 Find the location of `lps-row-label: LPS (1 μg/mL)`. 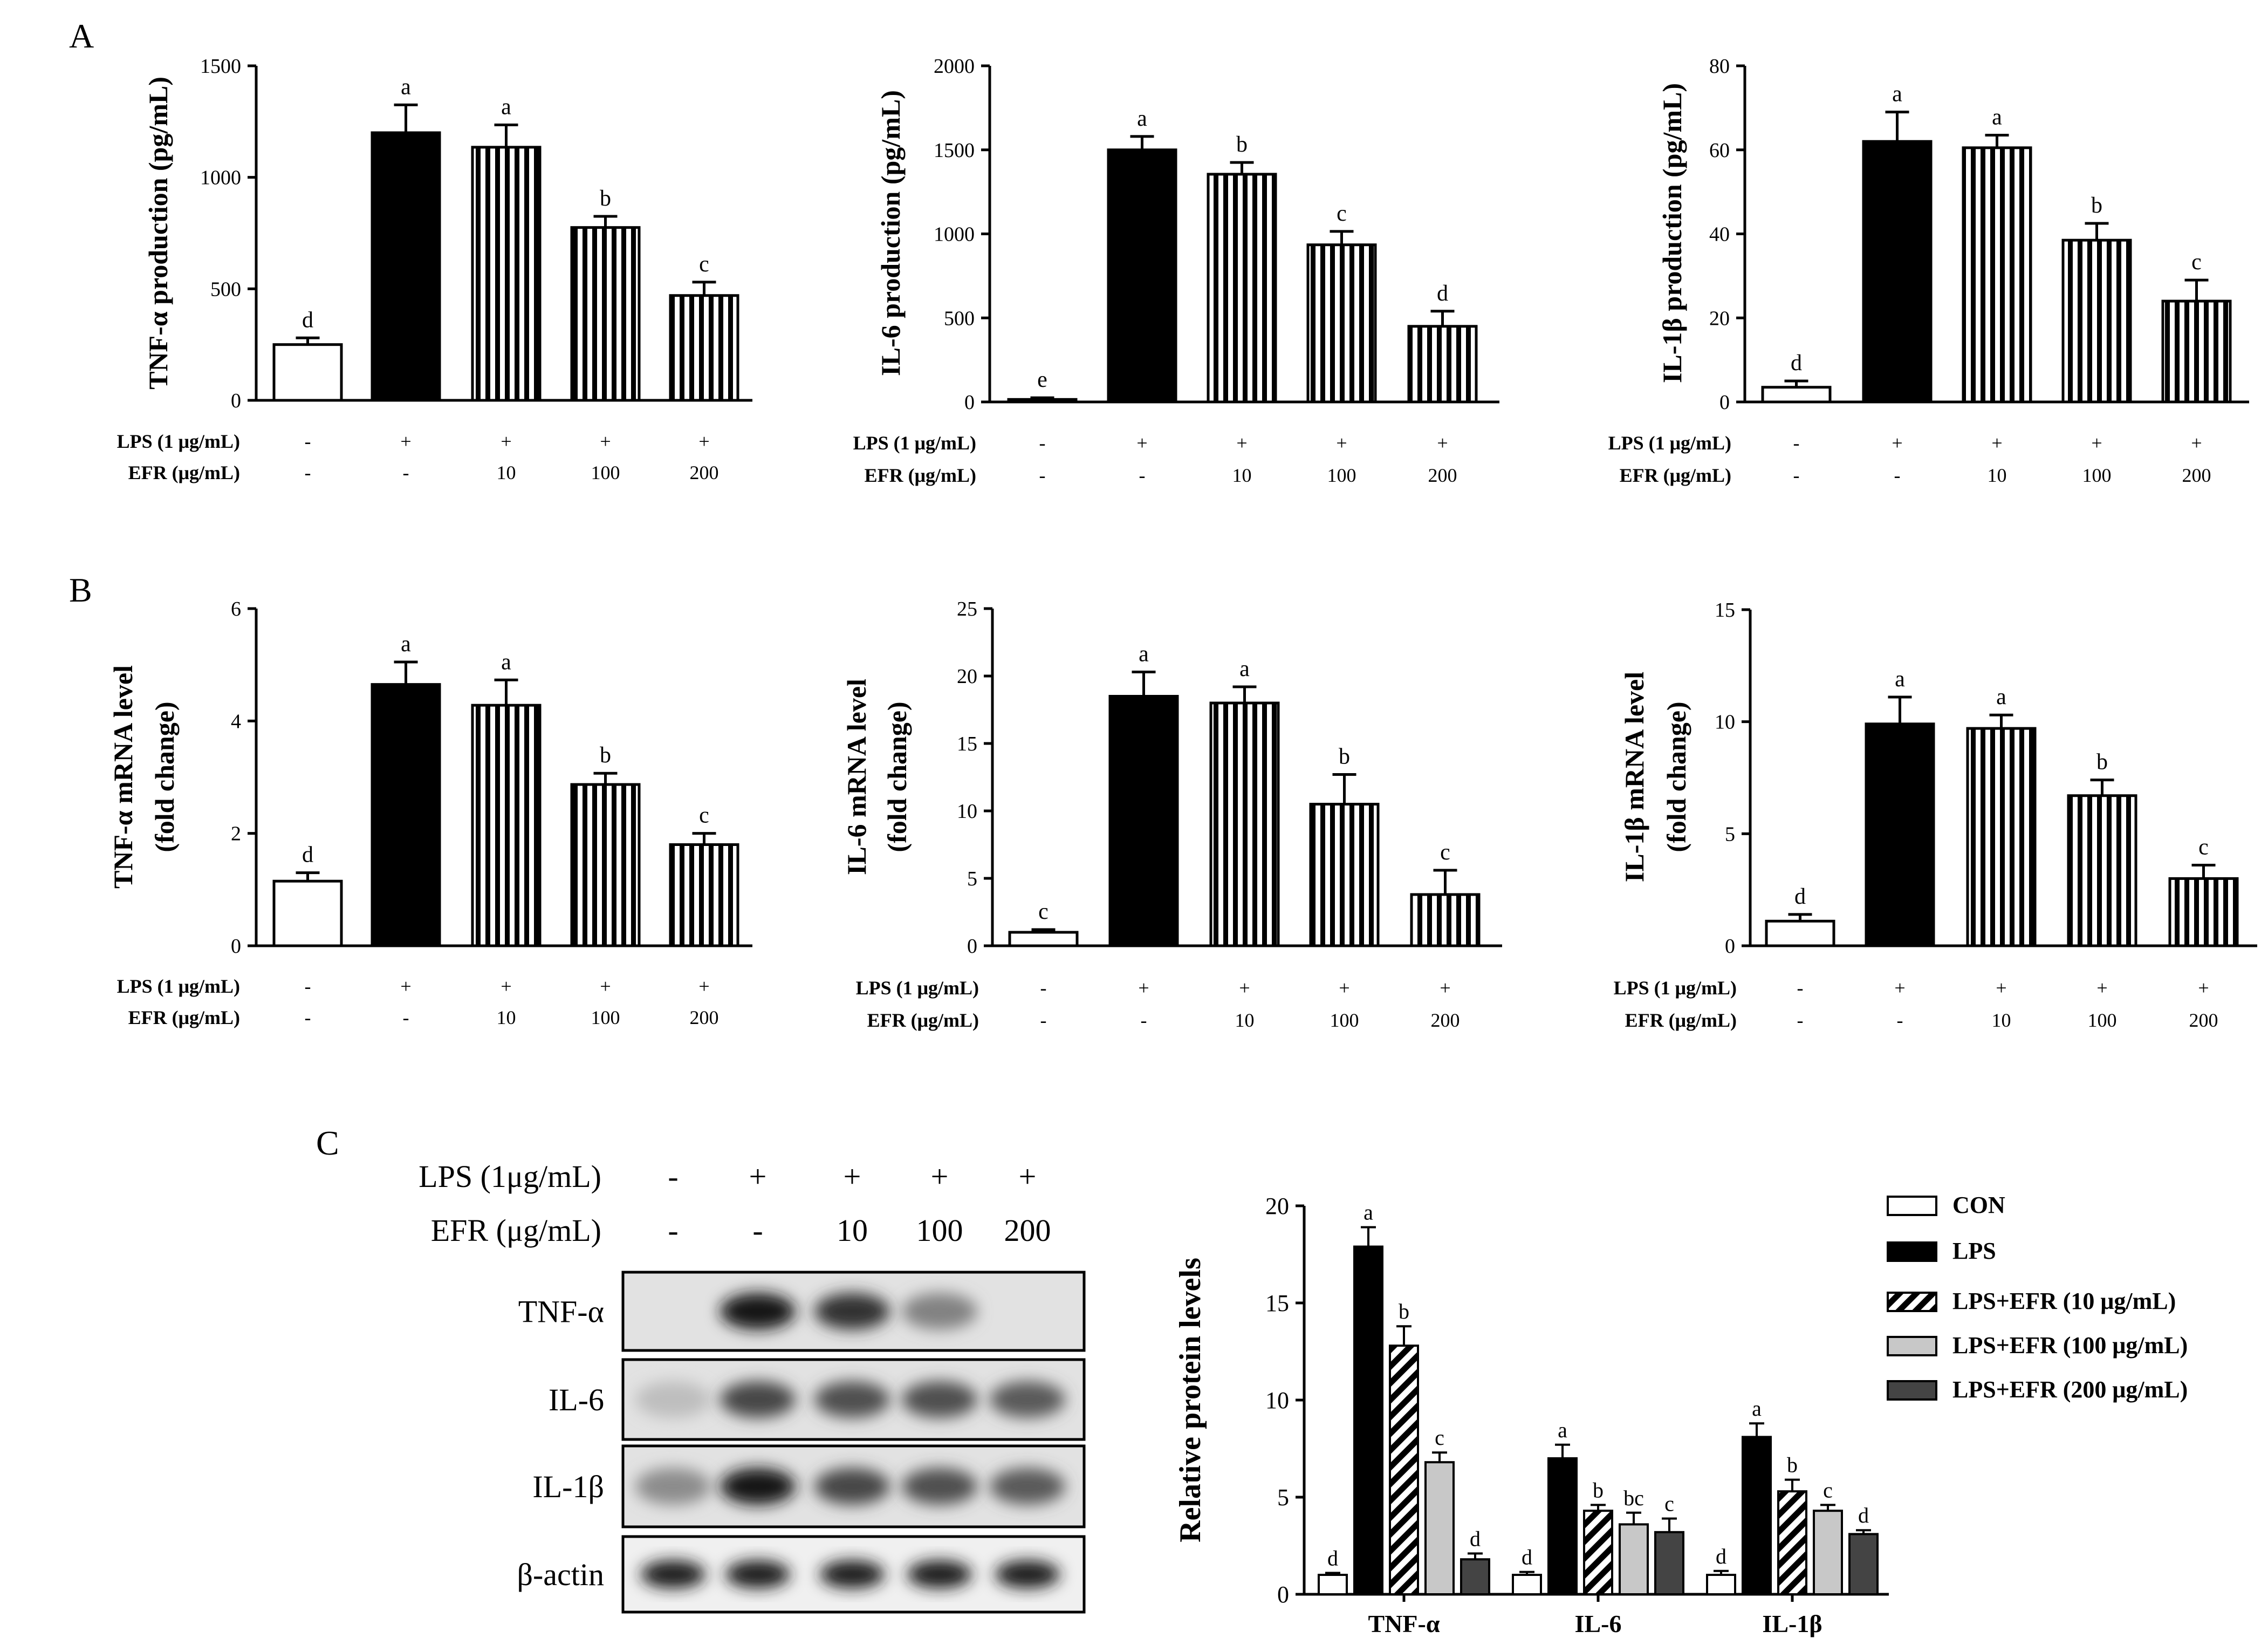

lps-row-label: LPS (1 μg/mL) is located at coordinates (1675, 988).